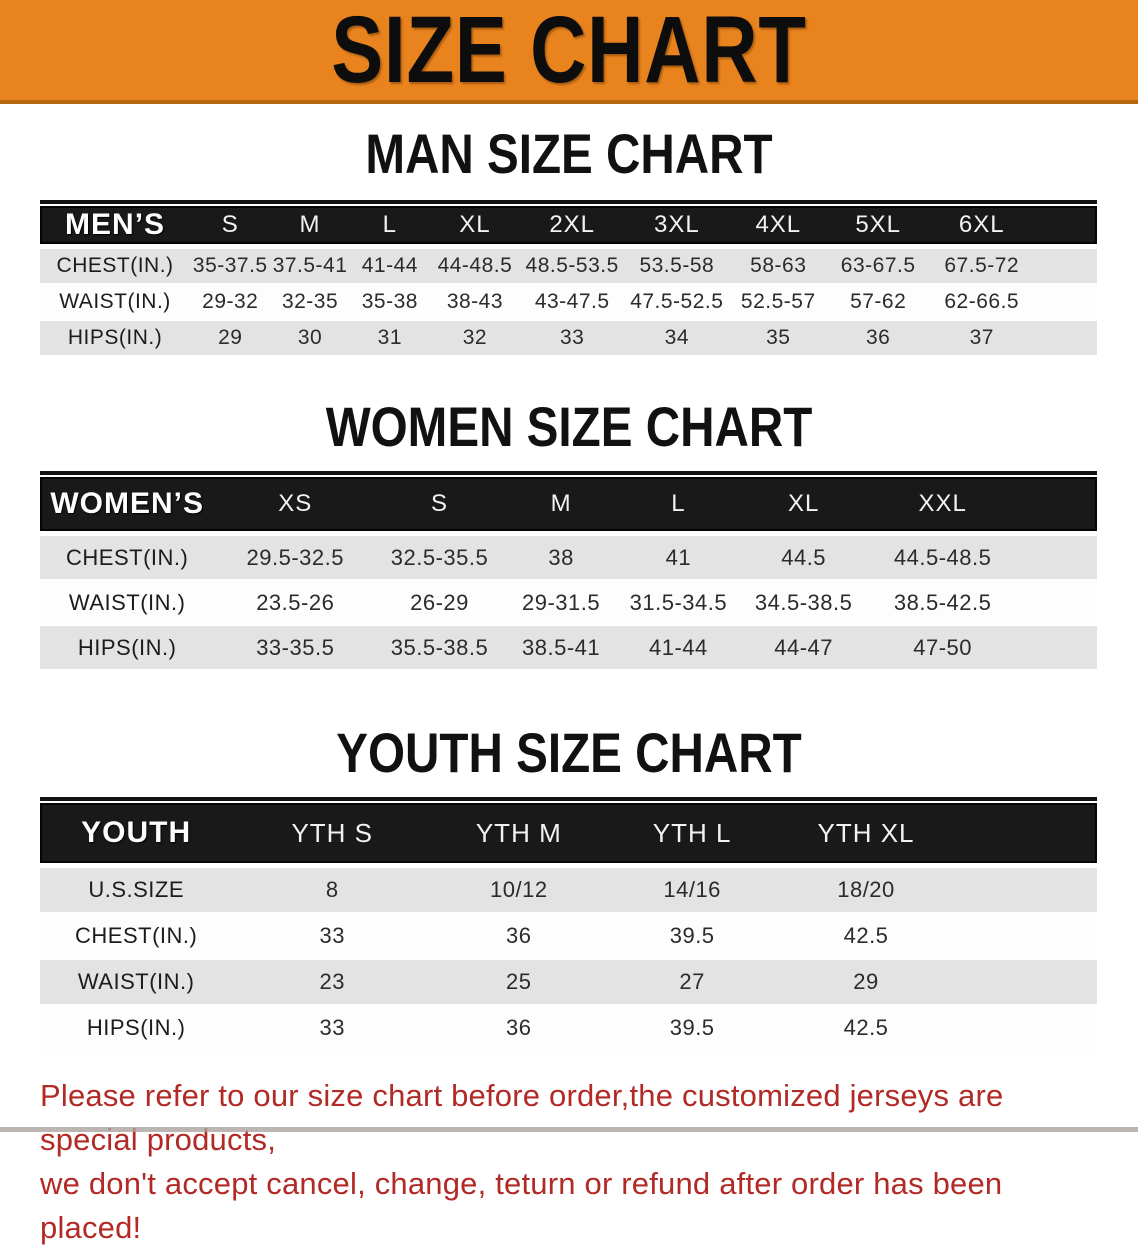 The image size is (1138, 1250). Describe the element at coordinates (390, 224) in the screenshot. I see `size-column-header: L` at that location.